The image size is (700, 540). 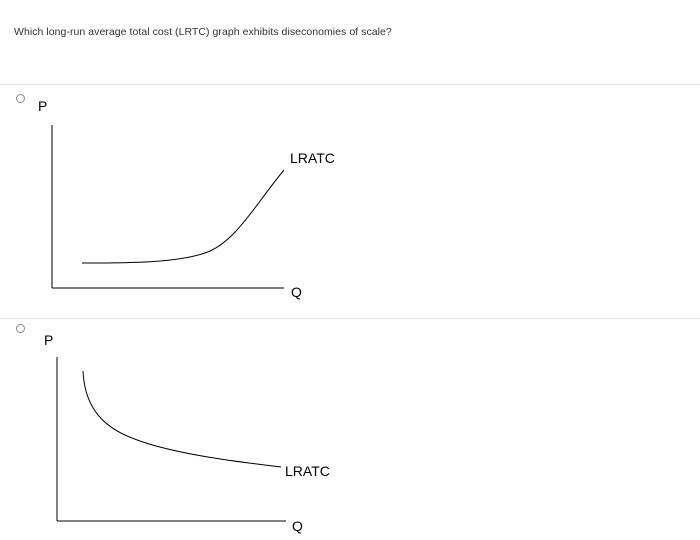 What do you see at coordinates (350, 318) in the screenshot?
I see `divider-middle` at bounding box center [350, 318].